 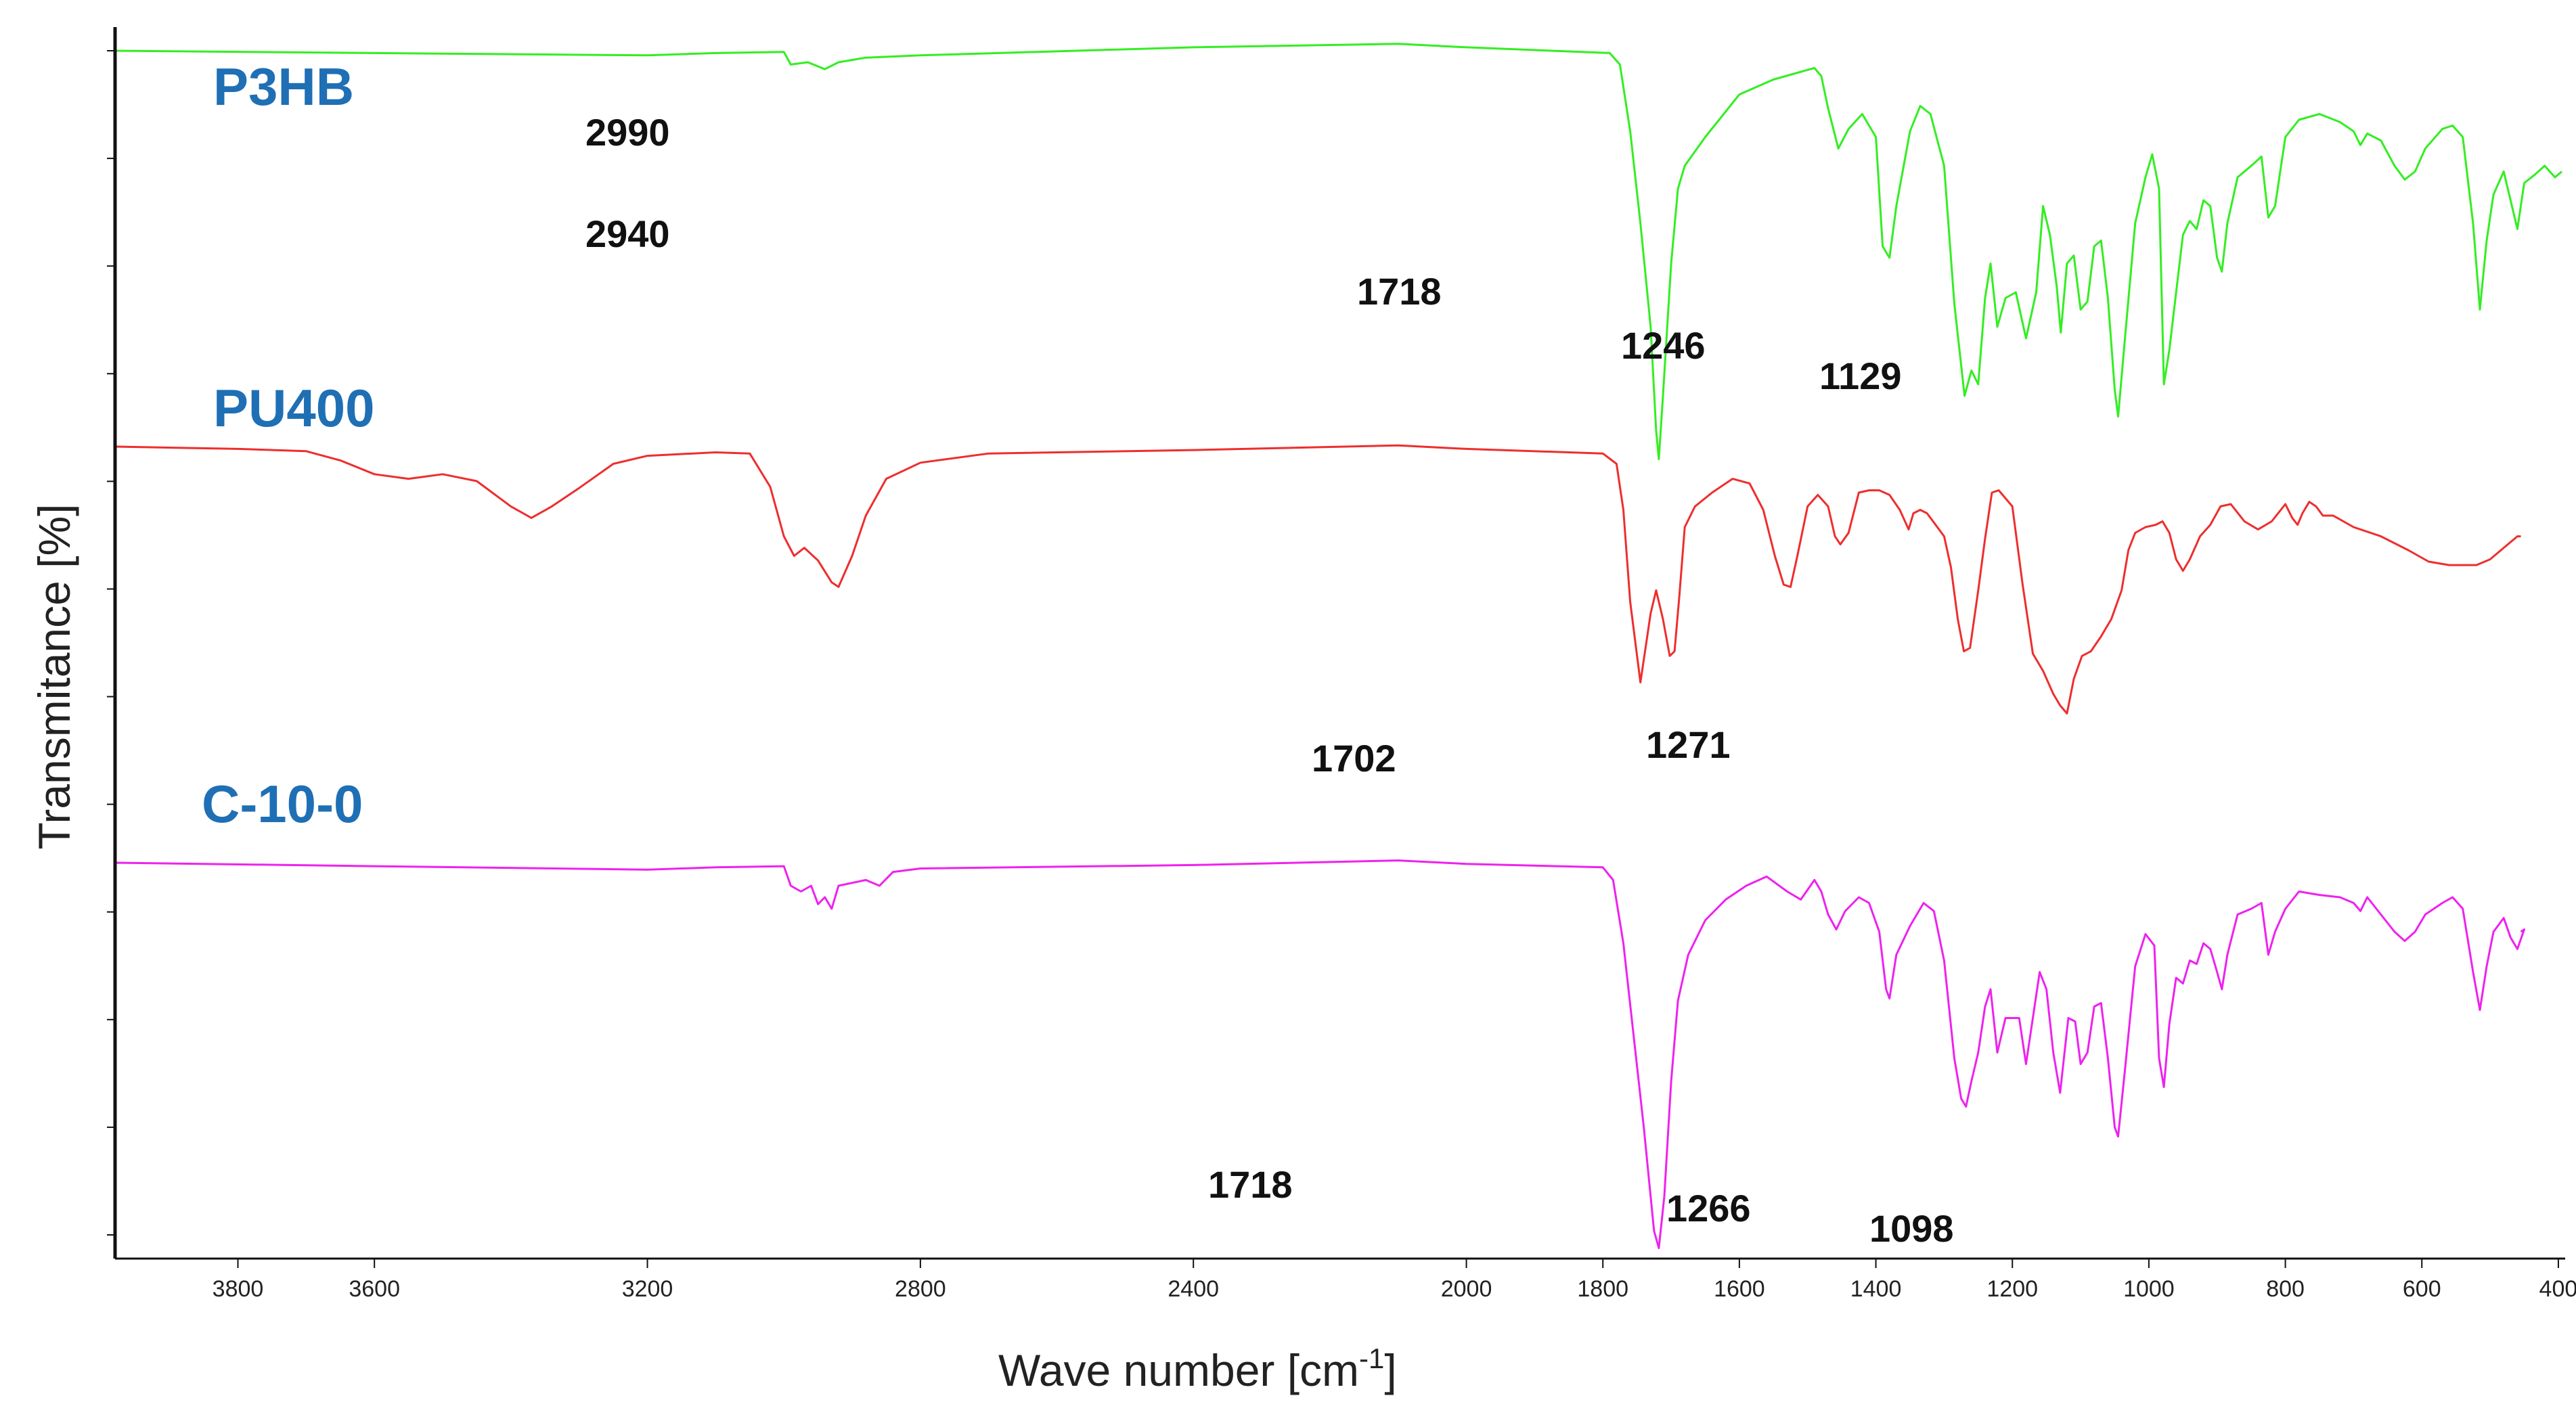 What do you see at coordinates (1390, 1370) in the screenshot?
I see `x-axis-title-end: ]` at bounding box center [1390, 1370].